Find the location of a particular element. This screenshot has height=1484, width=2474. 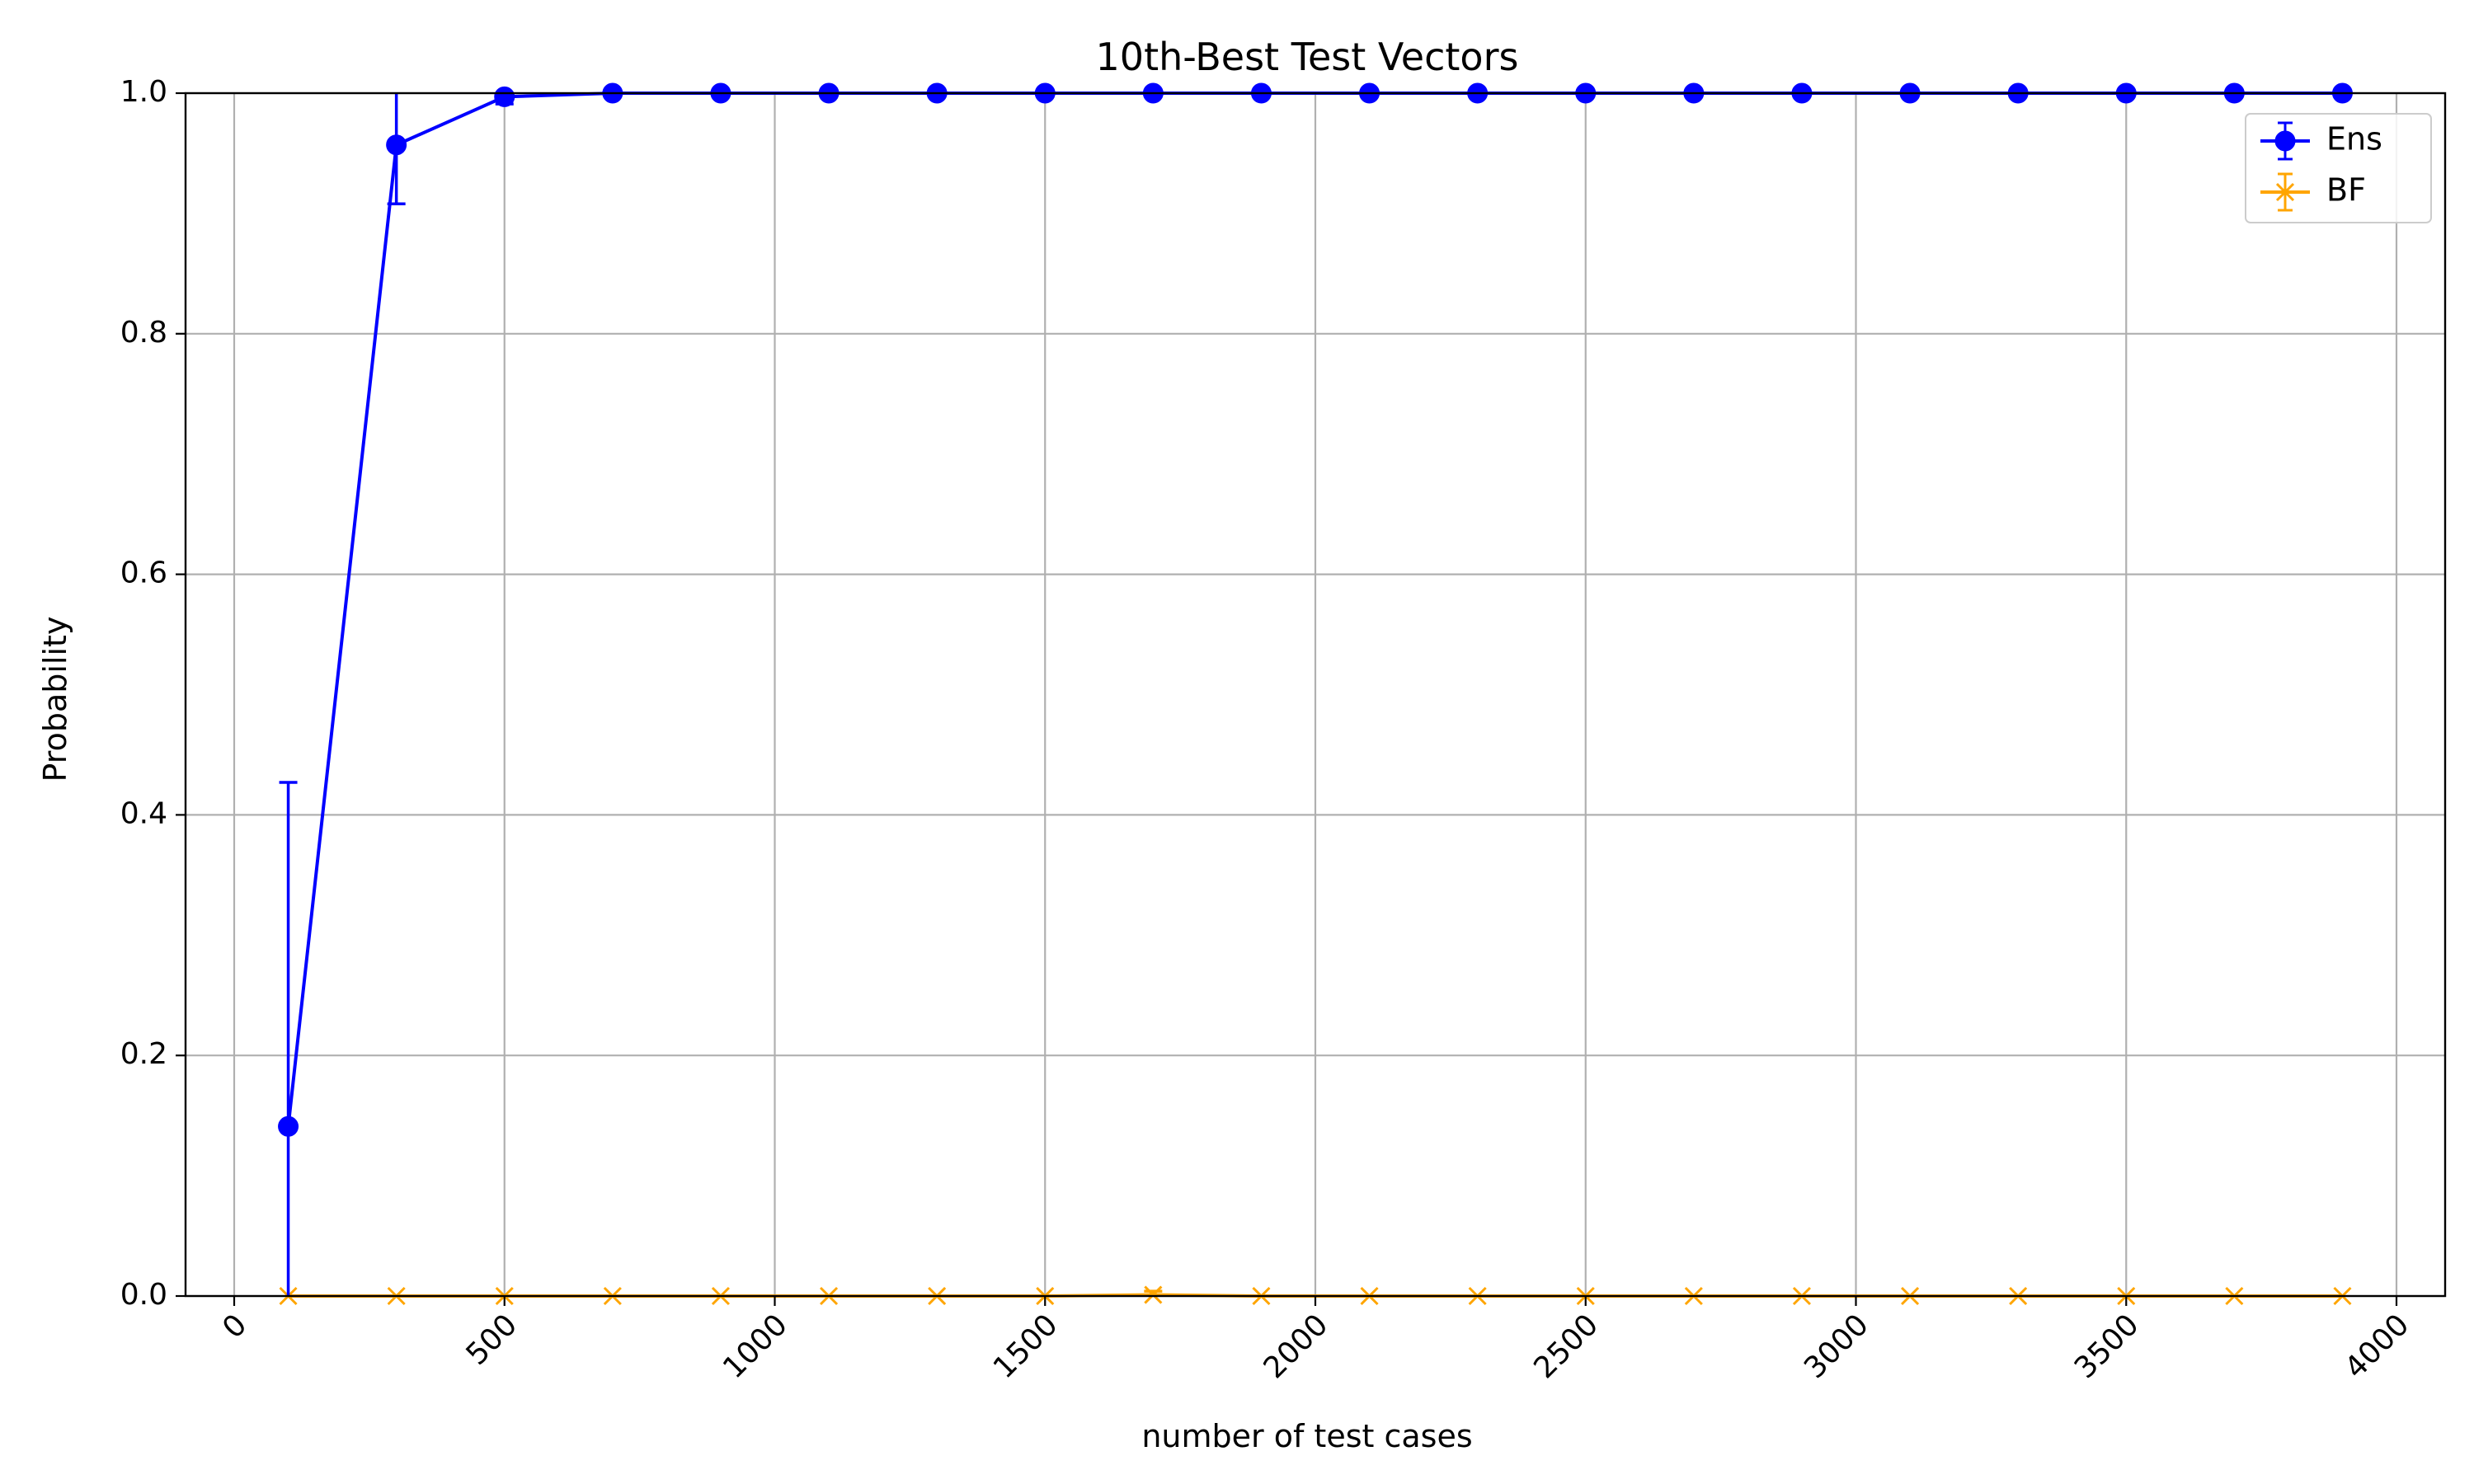

data-point-stroke is located at coordinates (1153, 1294).